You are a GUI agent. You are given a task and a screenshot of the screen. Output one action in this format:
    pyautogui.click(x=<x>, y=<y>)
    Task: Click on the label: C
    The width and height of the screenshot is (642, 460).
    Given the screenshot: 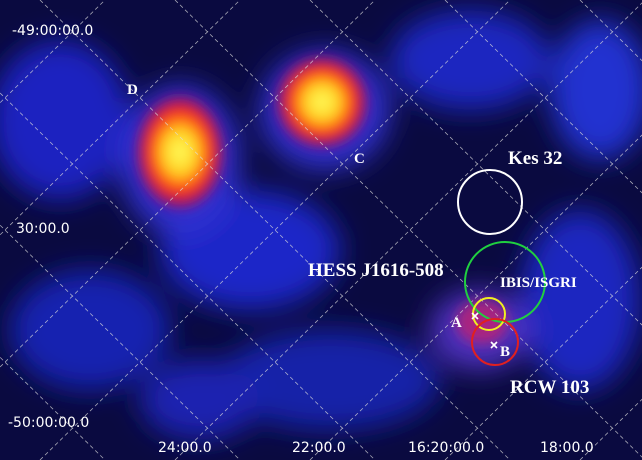 What is the action you would take?
    pyautogui.click(x=359, y=159)
    